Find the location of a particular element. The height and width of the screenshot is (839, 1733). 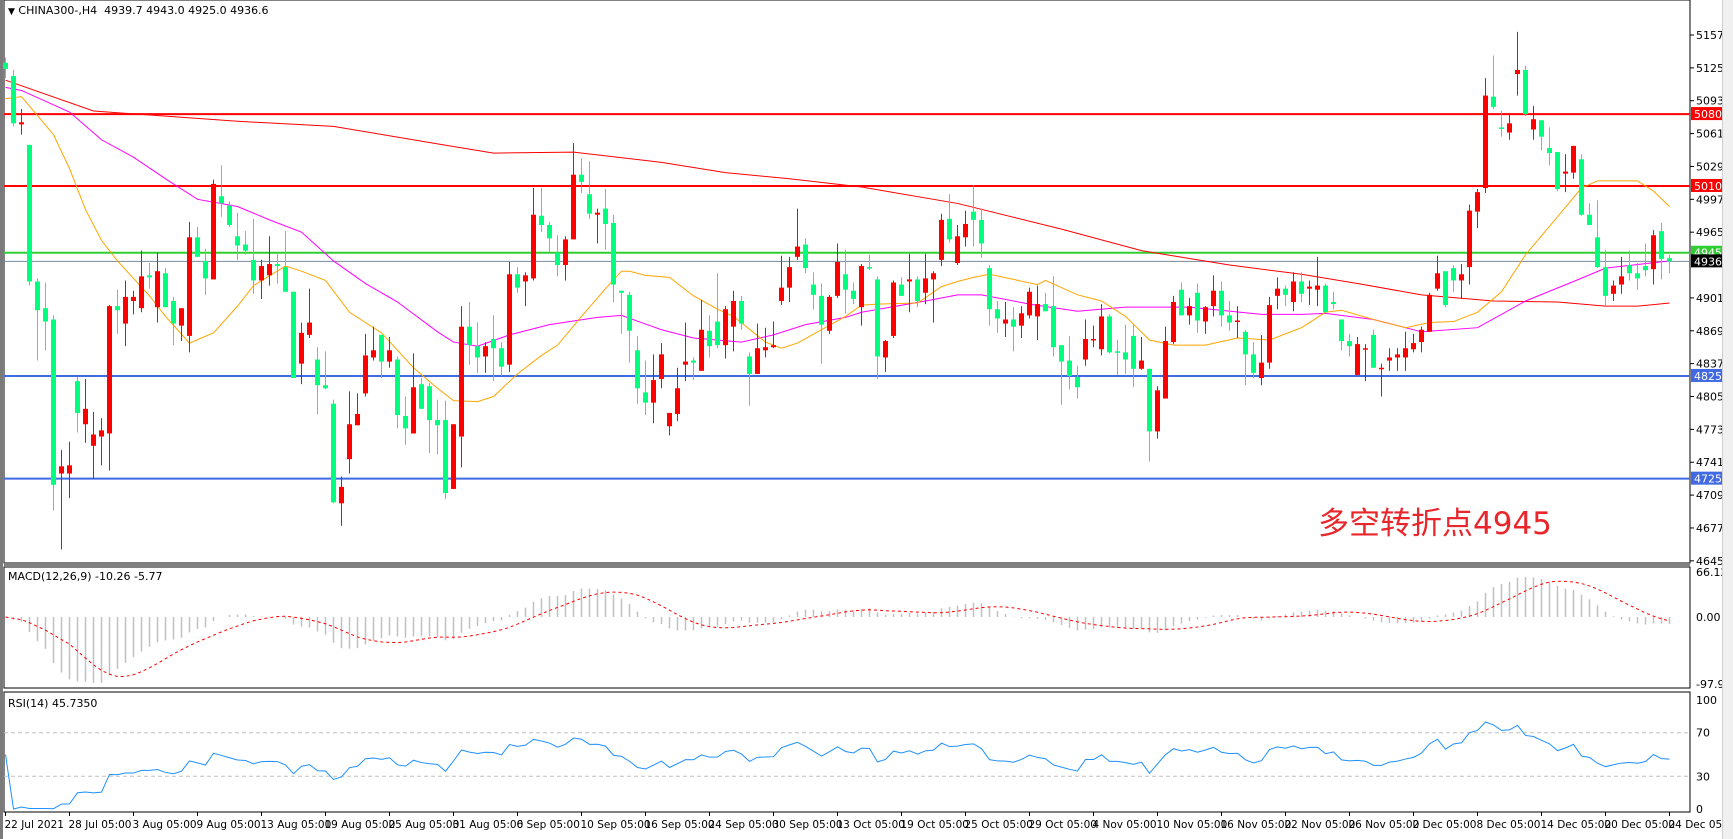

time-axis-label: 10 Sep 05:00 is located at coordinates (616, 825).